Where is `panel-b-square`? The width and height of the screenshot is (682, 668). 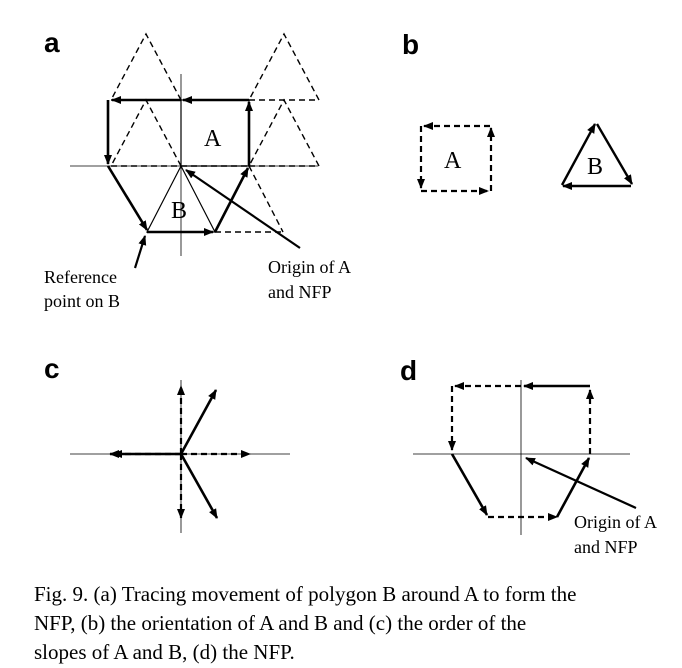 panel-b-square is located at coordinates (456, 158).